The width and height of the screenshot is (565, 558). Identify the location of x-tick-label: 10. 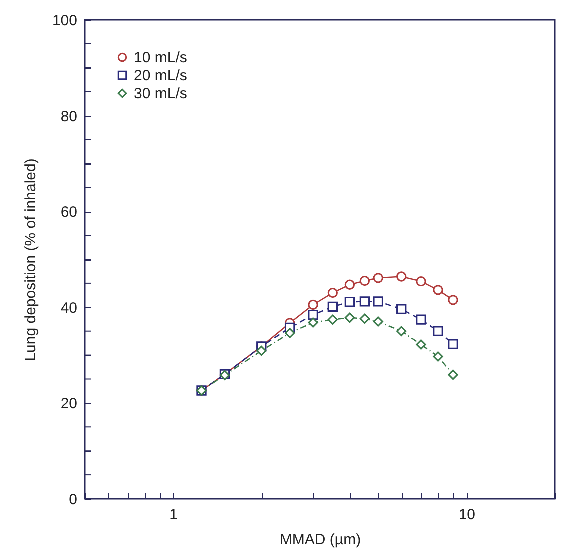
(467, 515).